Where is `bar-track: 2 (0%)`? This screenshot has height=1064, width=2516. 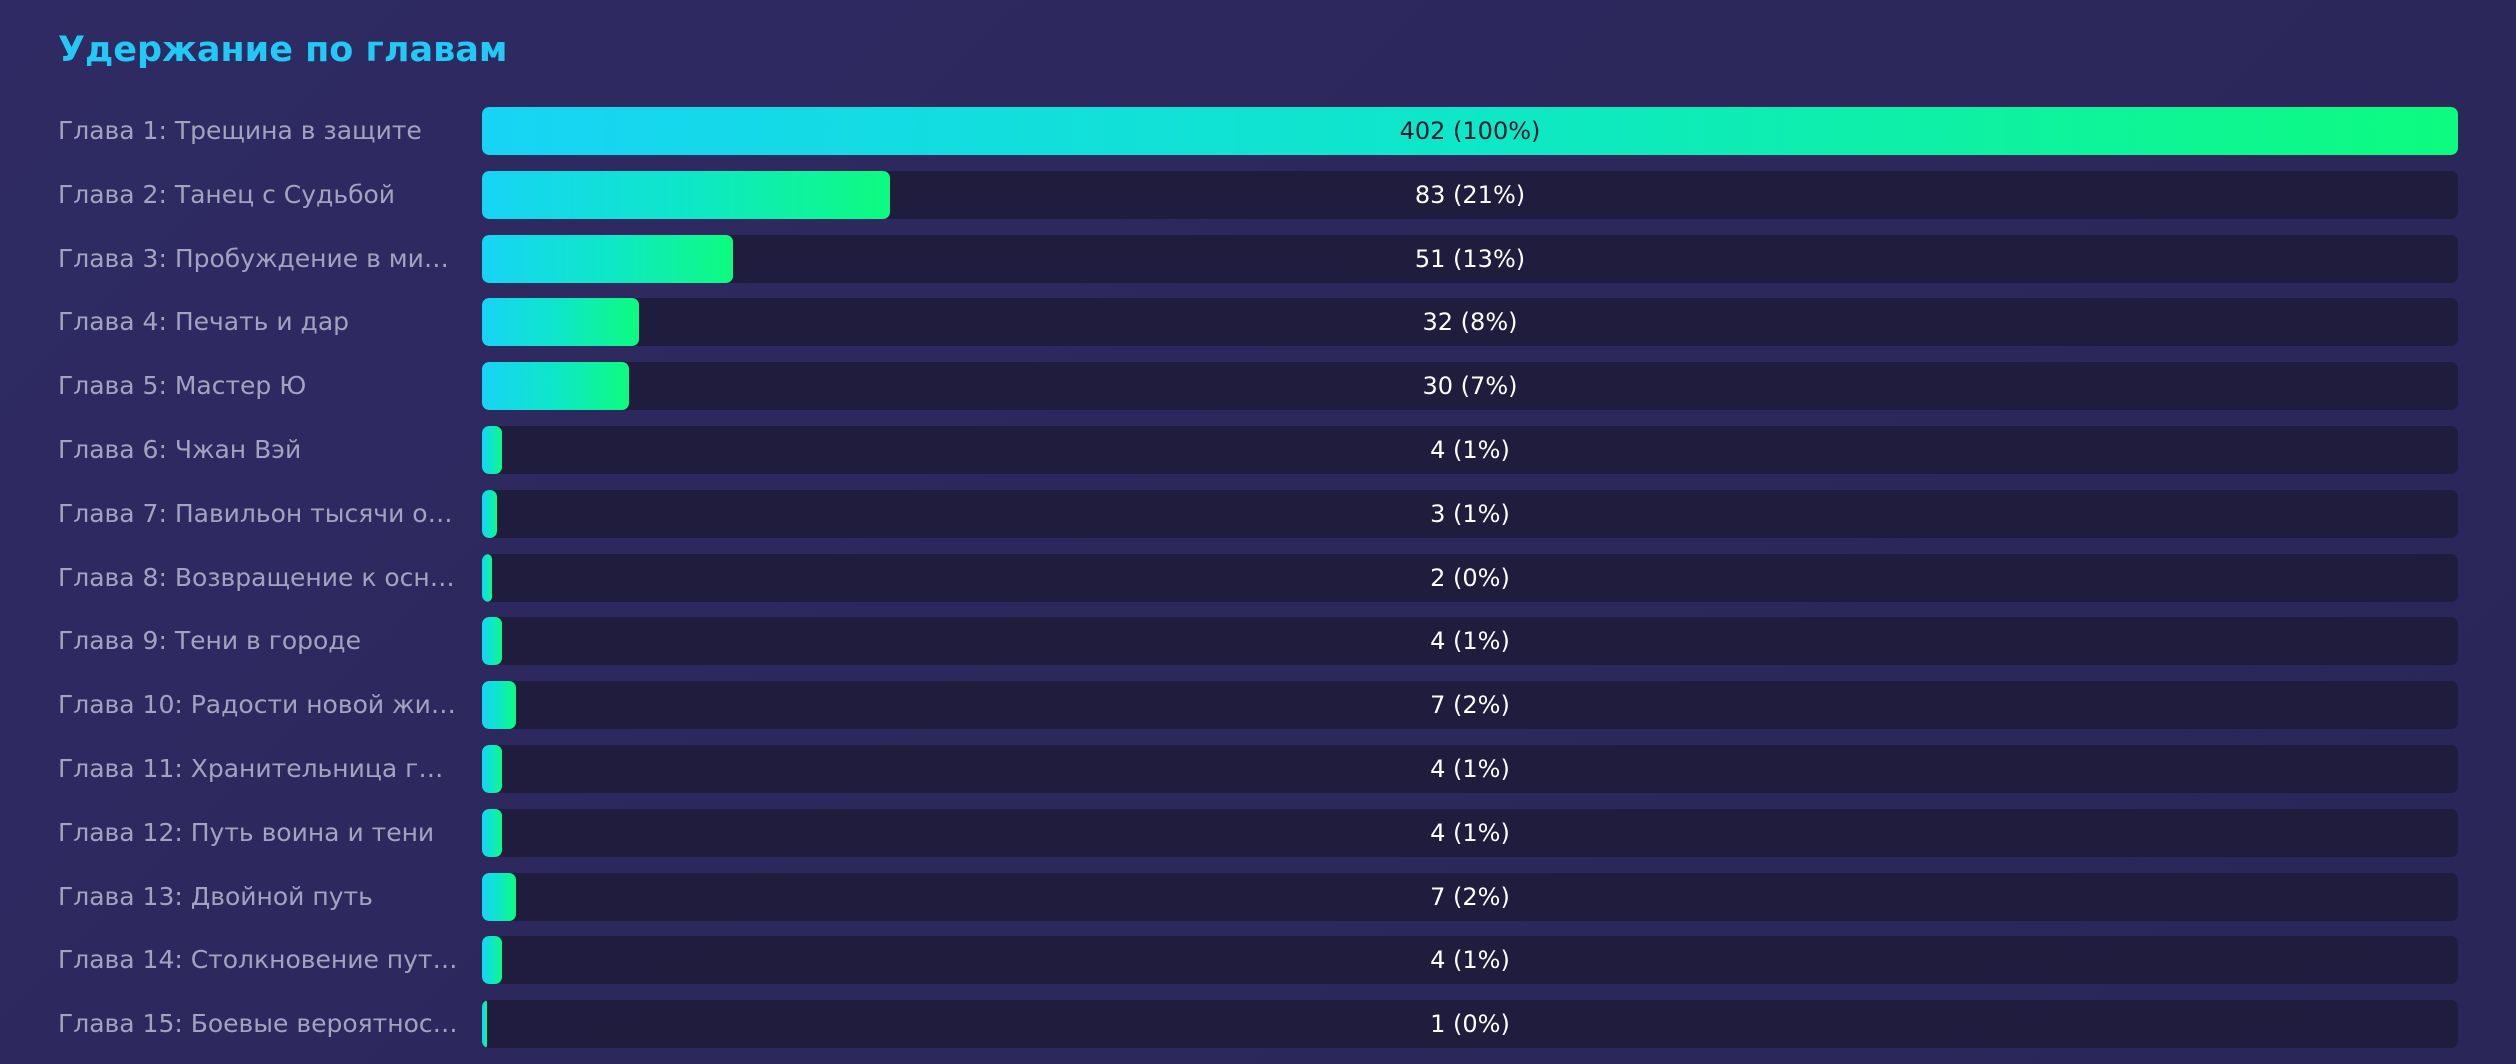
bar-track: 2 (0%) is located at coordinates (1470, 578).